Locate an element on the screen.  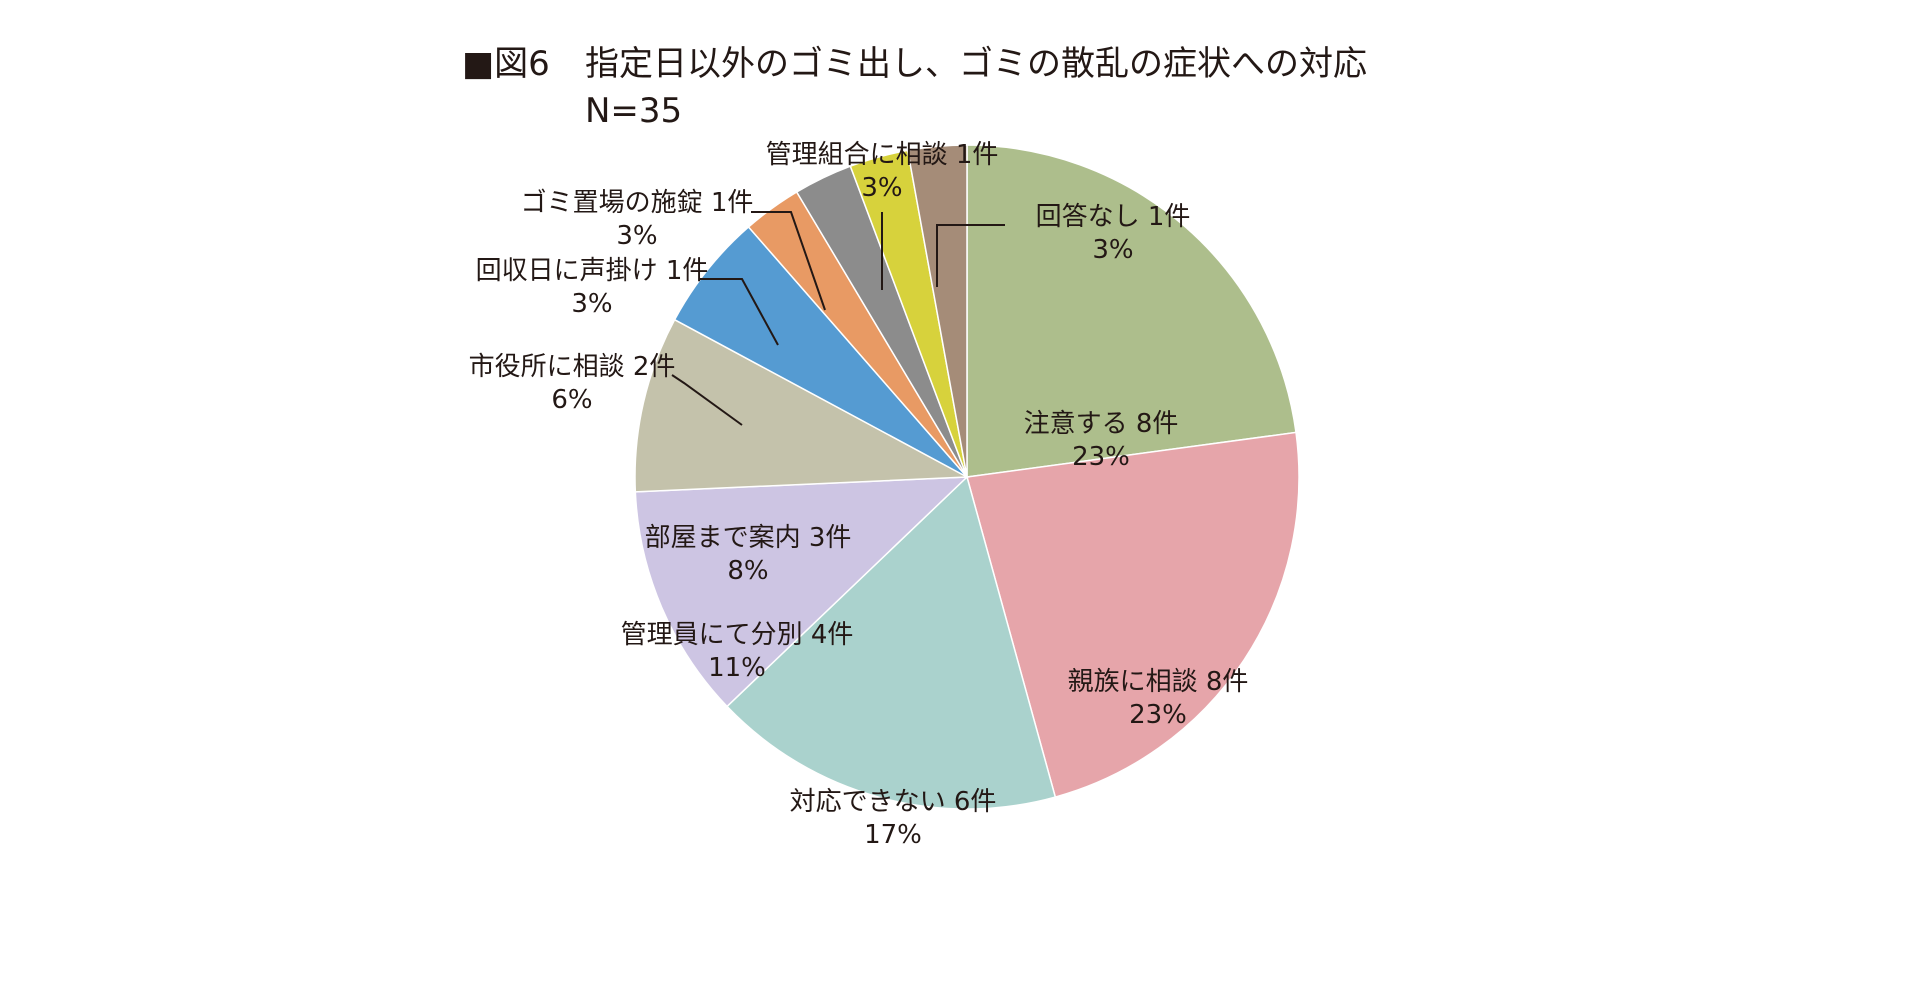
leader-lines is located at coordinates (838, 318).